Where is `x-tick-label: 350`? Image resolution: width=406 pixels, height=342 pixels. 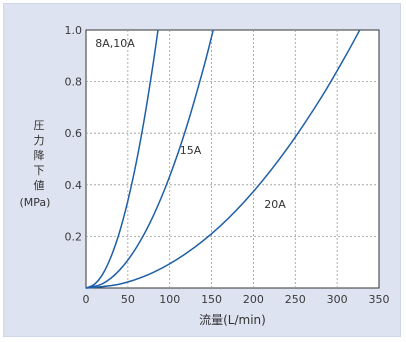
x-tick-label: 350 is located at coordinates (379, 299).